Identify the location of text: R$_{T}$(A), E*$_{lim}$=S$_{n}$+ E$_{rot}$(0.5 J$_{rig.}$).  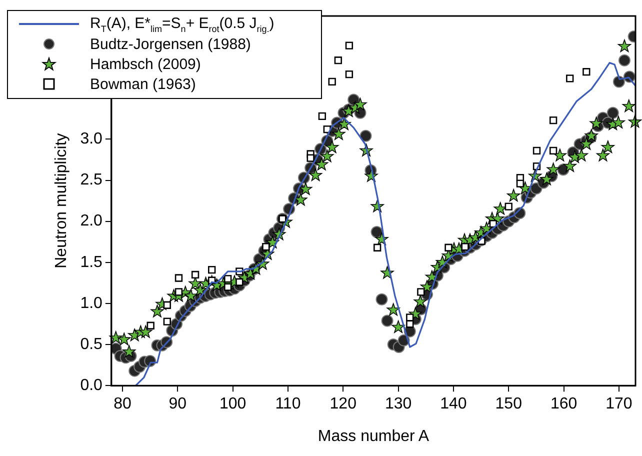
(182, 24).